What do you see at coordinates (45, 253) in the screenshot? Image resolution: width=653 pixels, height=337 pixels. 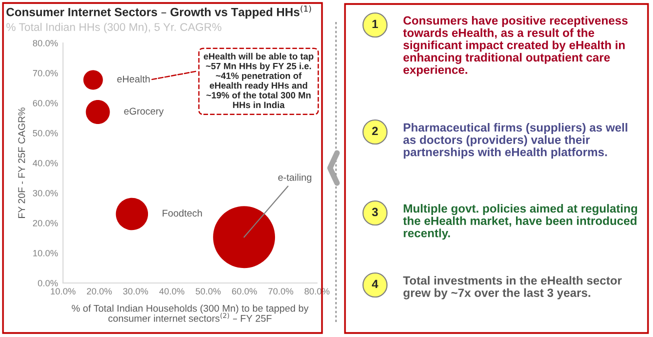 I see `y-tick-label: 10.0%` at bounding box center [45, 253].